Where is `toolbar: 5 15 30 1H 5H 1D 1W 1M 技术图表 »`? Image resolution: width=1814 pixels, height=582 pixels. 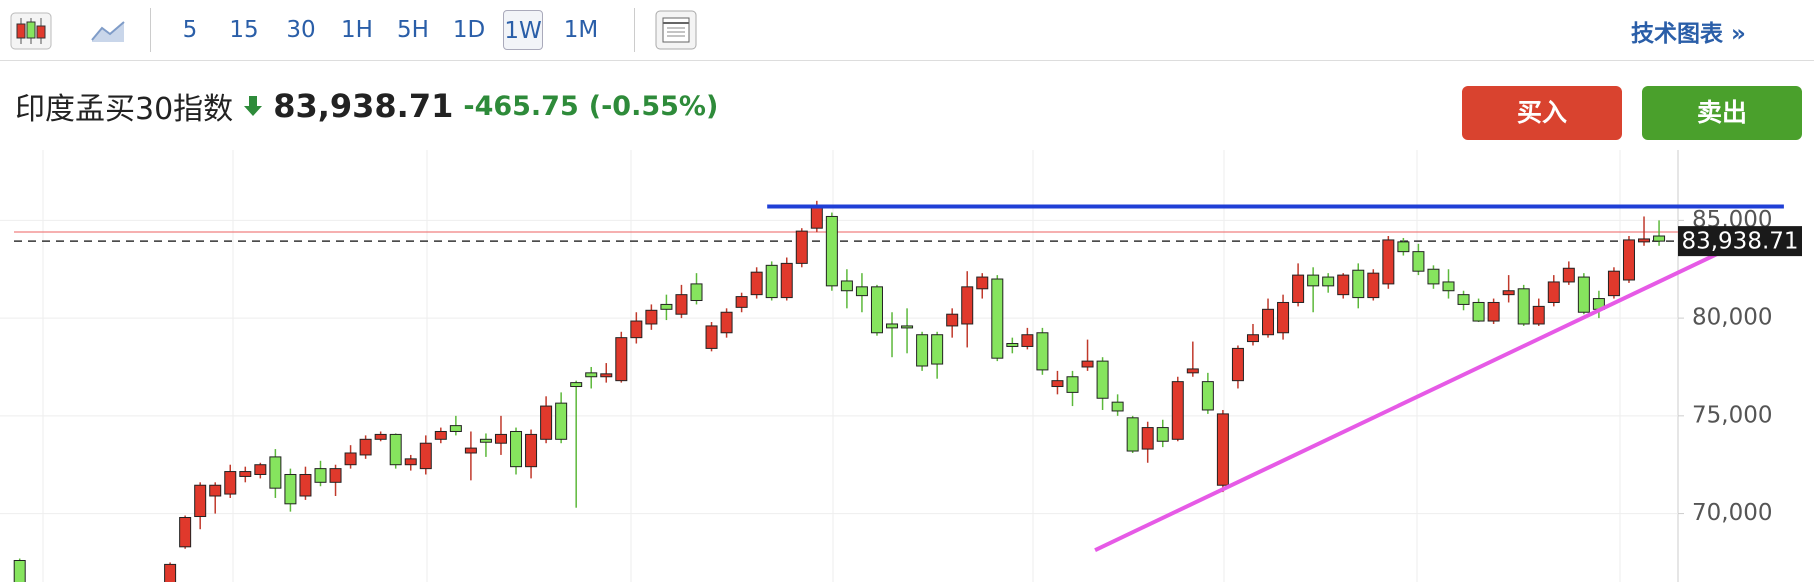 toolbar: 5 15 30 1H 5H 1D 1W 1M 技术图表 » is located at coordinates (907, 30).